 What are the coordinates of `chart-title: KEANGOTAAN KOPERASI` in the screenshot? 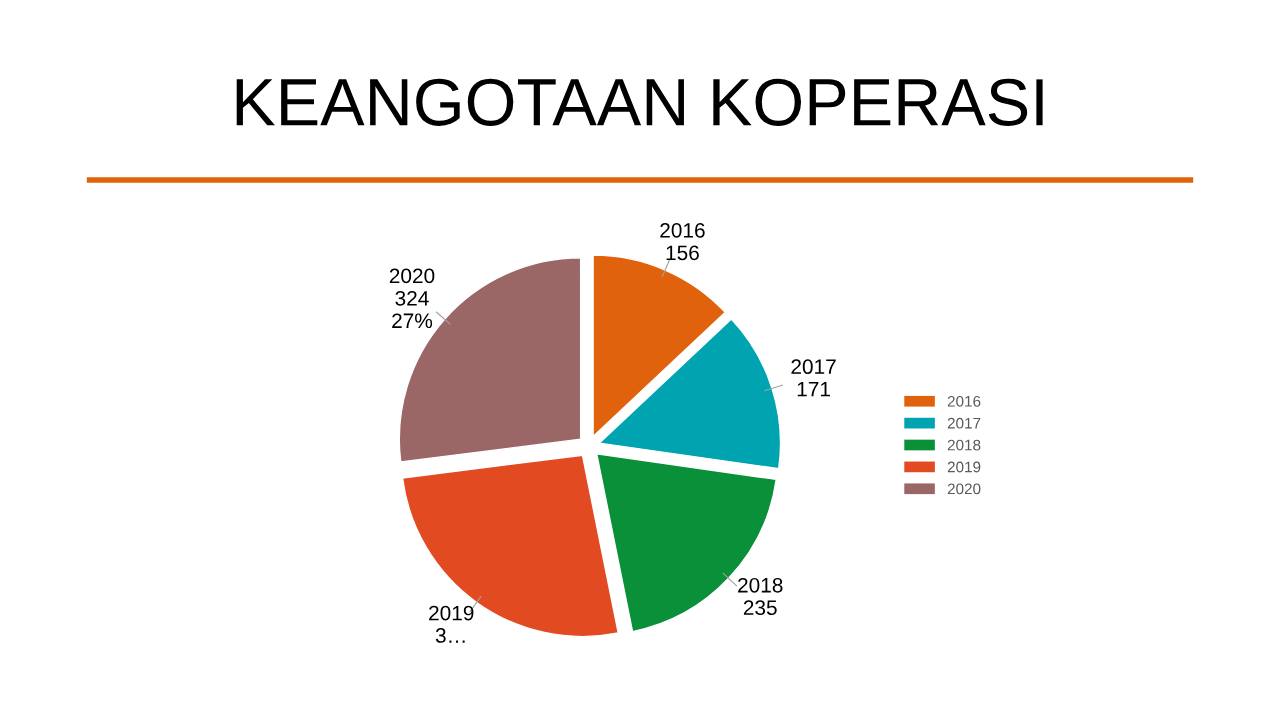 It's located at (639, 102).